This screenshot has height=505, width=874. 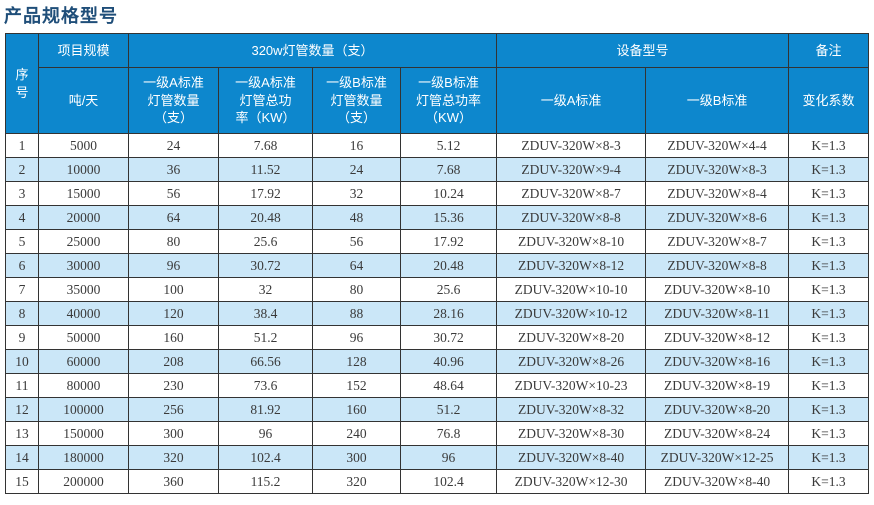 What do you see at coordinates (22, 193) in the screenshot?
I see `table-cell: 3` at bounding box center [22, 193].